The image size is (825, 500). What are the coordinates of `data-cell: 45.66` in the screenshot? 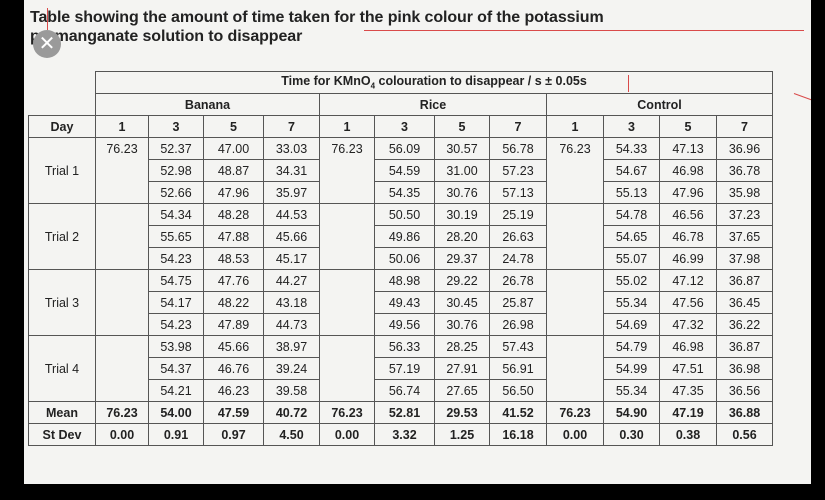 It's located at (291, 236).